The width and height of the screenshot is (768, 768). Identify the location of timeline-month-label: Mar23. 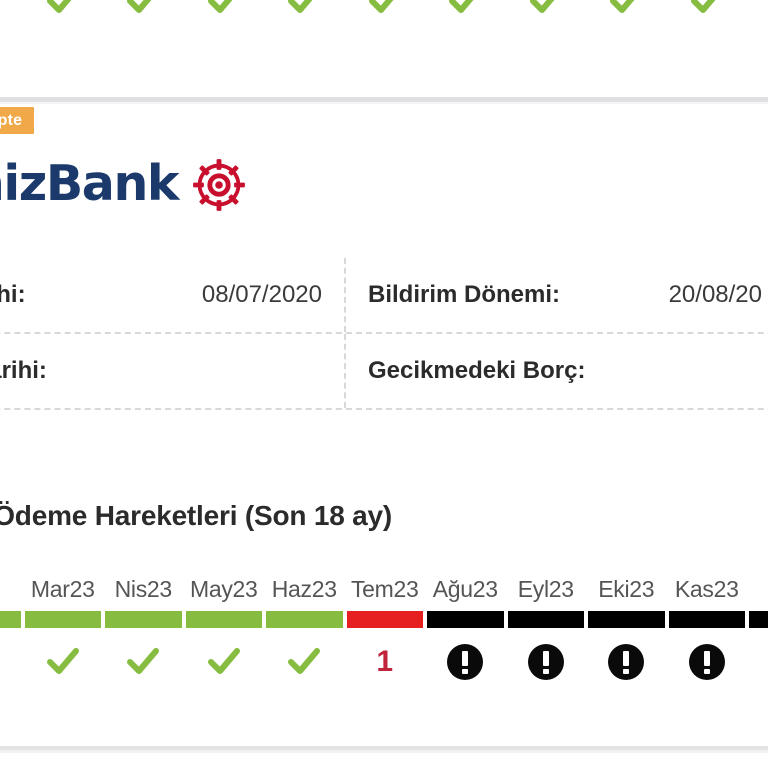
(62, 588).